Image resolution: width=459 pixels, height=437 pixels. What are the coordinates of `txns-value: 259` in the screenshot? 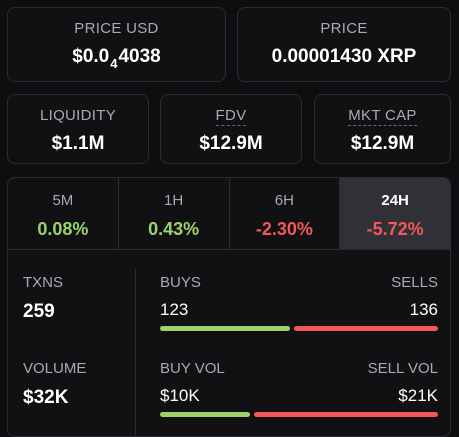 It's located at (39, 311).